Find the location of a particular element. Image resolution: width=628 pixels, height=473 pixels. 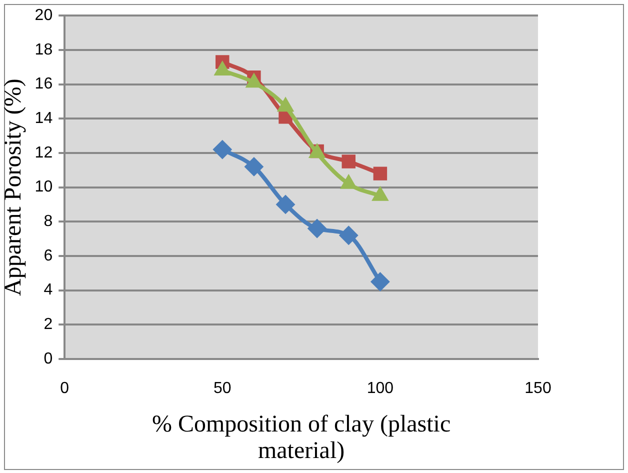

y-tick-label: 12 is located at coordinates (43, 153).